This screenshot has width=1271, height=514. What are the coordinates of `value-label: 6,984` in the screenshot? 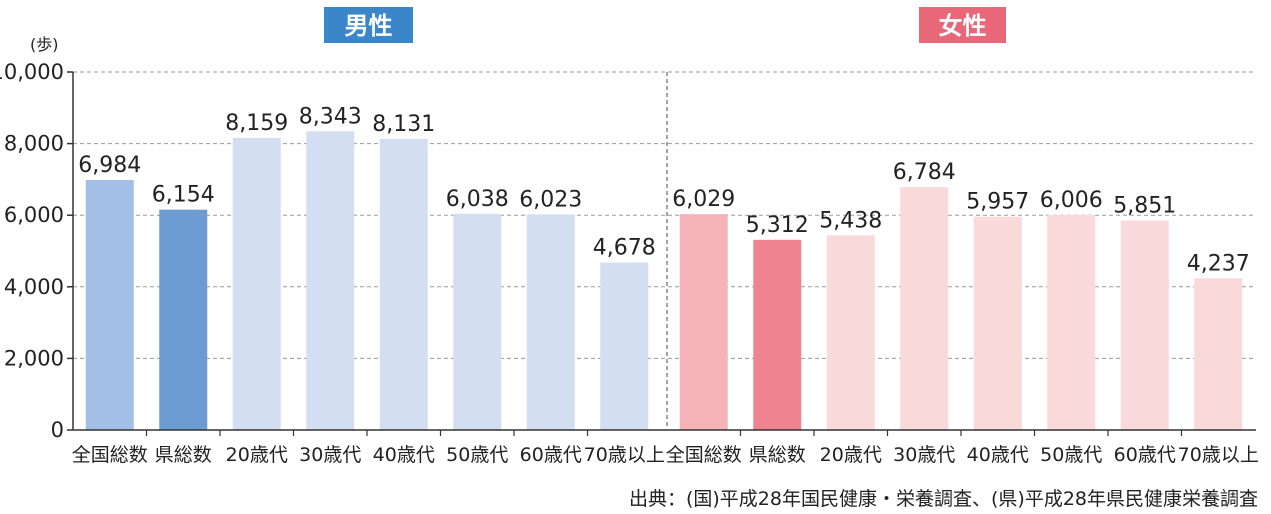 It's located at (109, 165).